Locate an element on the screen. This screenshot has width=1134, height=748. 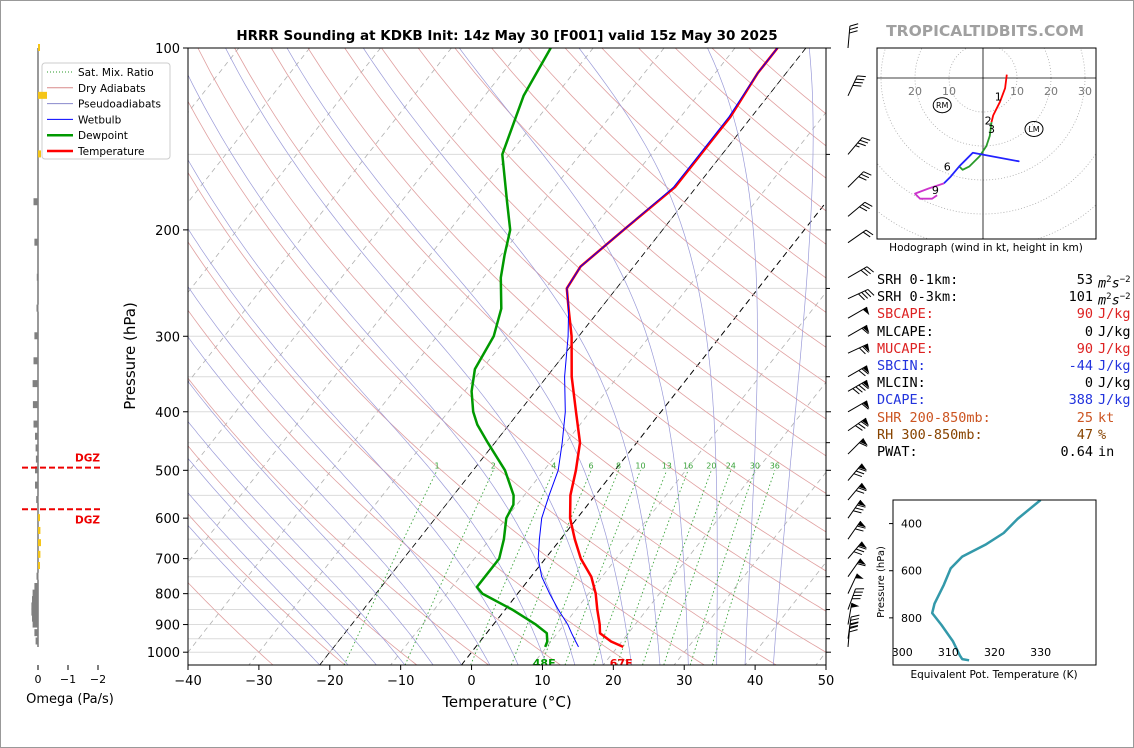
stat-label: SHR 200-850mb: is located at coordinates (934, 417).